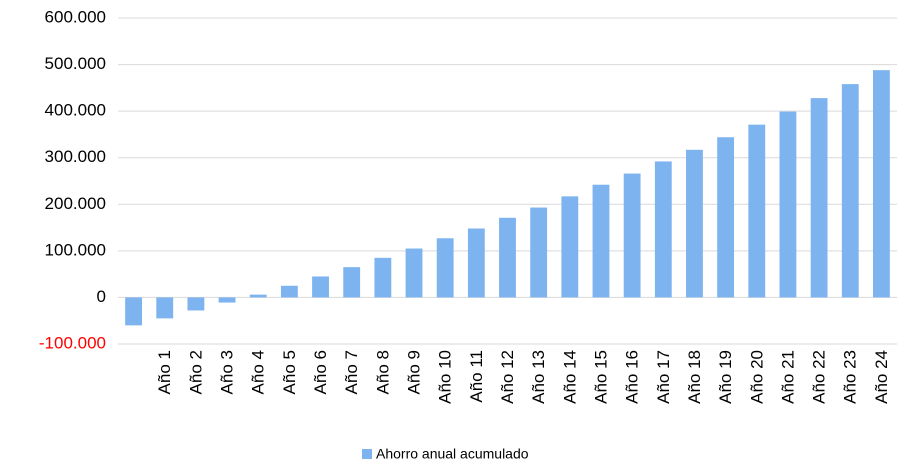 The width and height of the screenshot is (922, 466). Describe the element at coordinates (694, 377) in the screenshot. I see `x-tick-label: Año 18` at that location.